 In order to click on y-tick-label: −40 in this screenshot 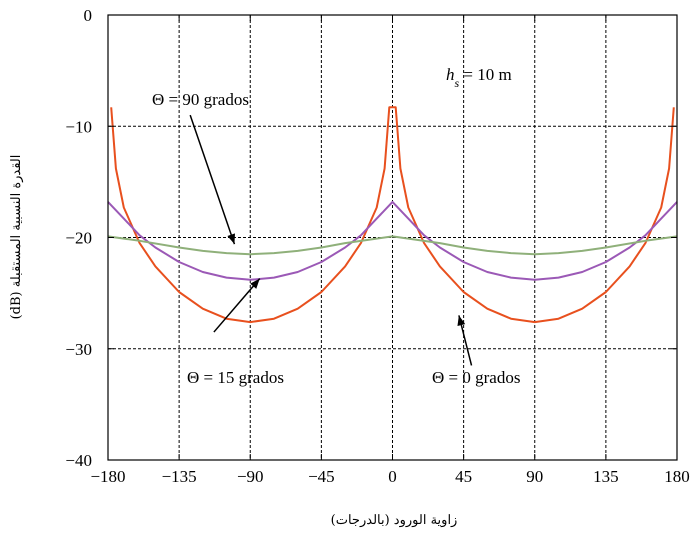, I will do `click(78, 460)`.